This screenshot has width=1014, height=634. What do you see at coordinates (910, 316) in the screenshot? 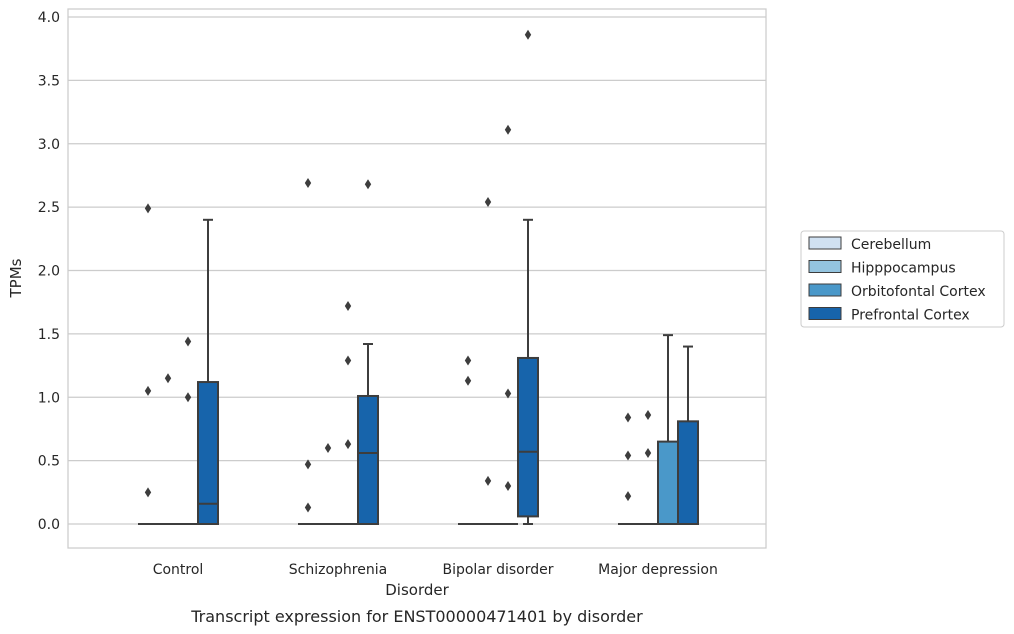
I see `legend-label: Prefrontal Cortex` at bounding box center [910, 316].